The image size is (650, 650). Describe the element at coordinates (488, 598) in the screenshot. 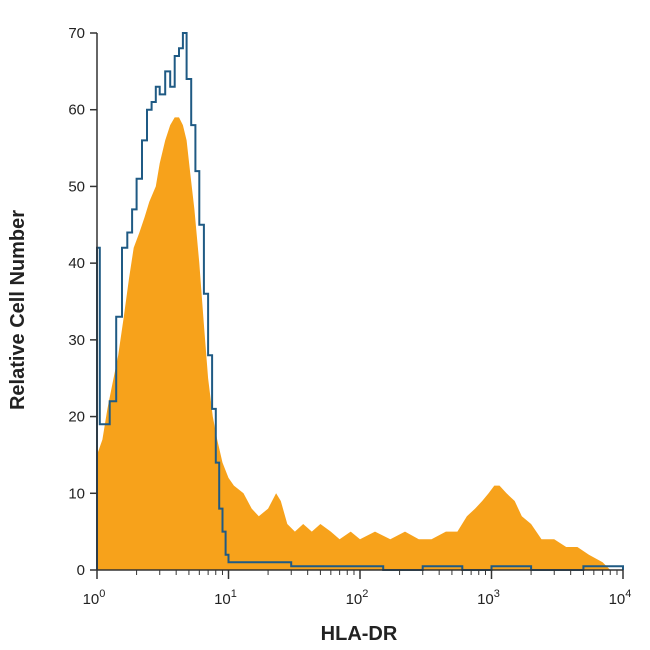

I see `x-tick-label: 10³` at that location.